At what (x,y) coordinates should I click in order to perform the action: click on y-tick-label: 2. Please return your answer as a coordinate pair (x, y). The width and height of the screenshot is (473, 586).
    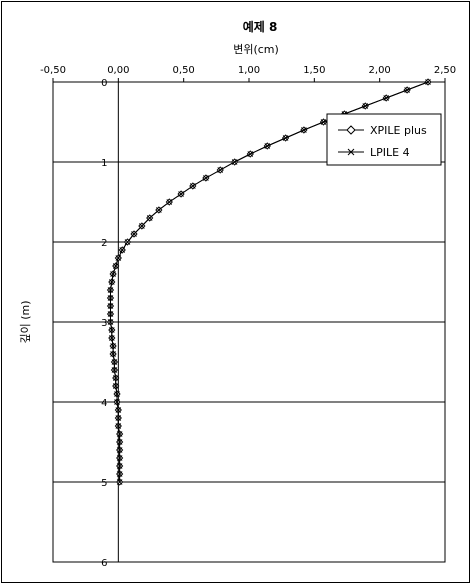
    Looking at the image, I should click on (104, 243).